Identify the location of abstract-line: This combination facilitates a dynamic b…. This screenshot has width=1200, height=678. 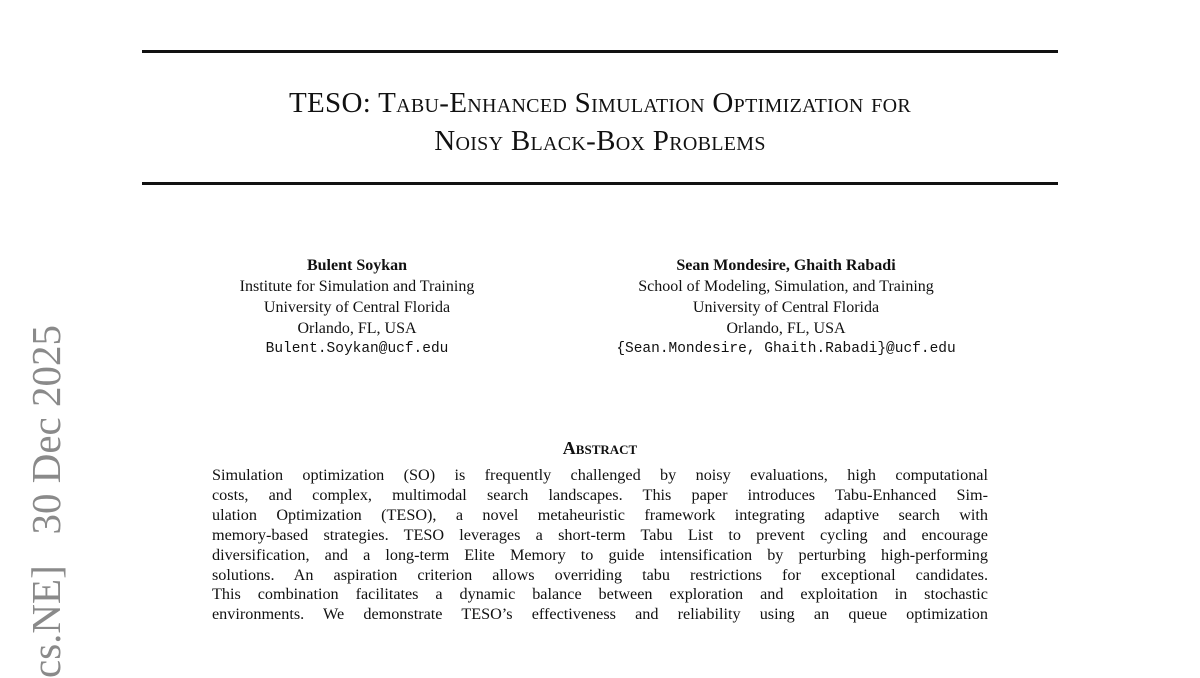
(600, 594).